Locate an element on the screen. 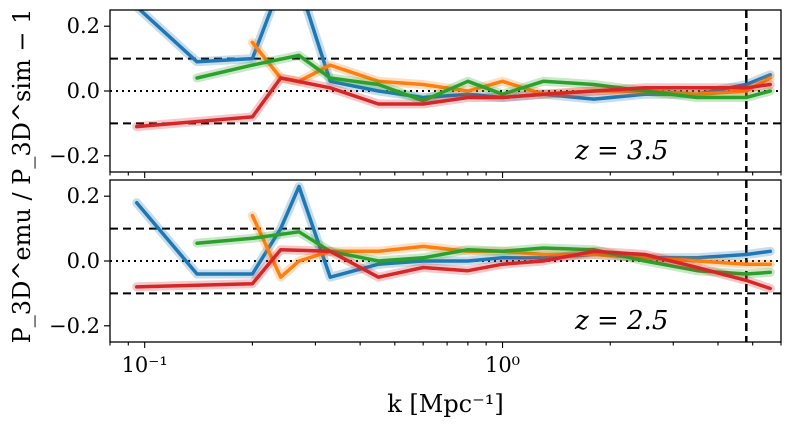  x-axis-label: k [Mpc⁻¹] is located at coordinates (445, 404).